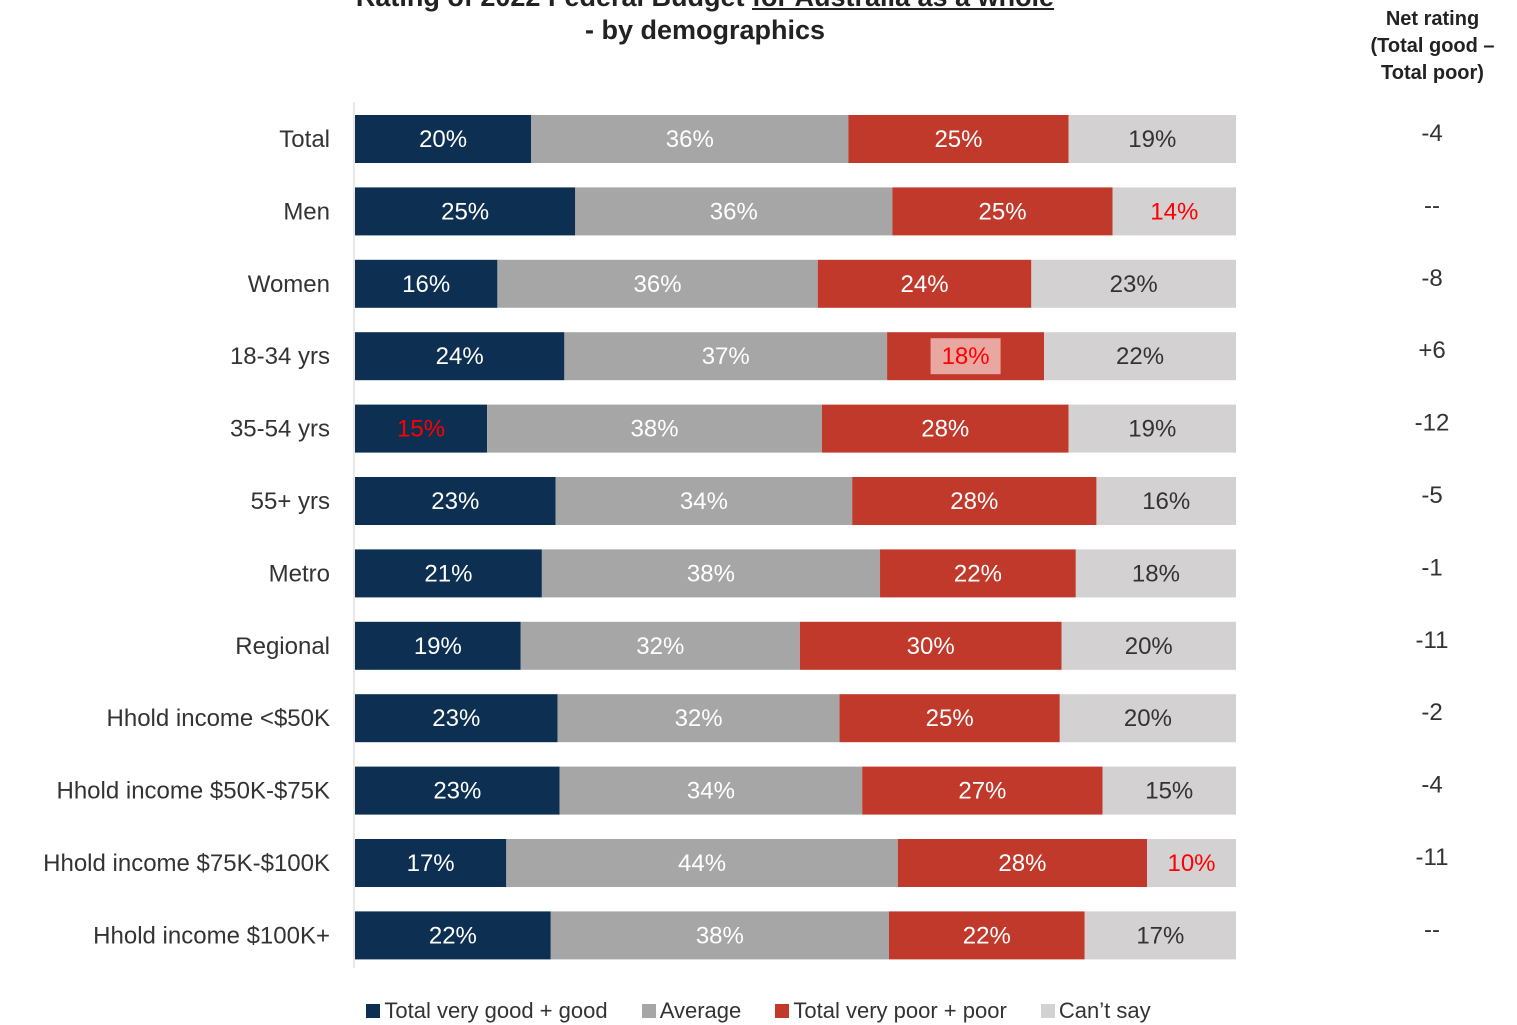  Describe the element at coordinates (1095, 1011) in the screenshot. I see `legend-item-cant-say: Can’t say` at that location.